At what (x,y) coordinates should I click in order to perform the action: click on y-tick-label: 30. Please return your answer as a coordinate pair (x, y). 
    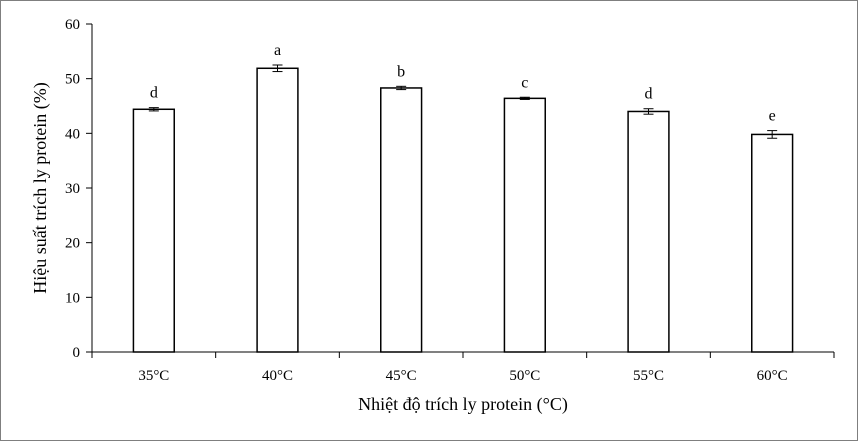
    Looking at the image, I should click on (72, 189).